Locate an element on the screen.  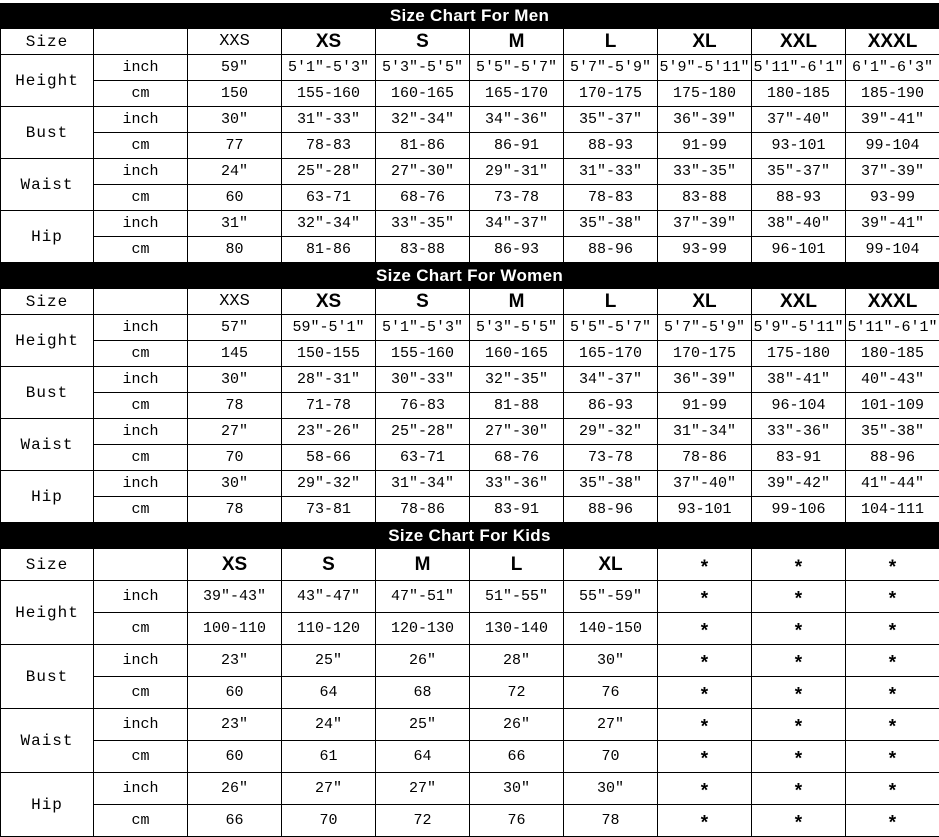
value-cell: 130-140 is located at coordinates (517, 629).